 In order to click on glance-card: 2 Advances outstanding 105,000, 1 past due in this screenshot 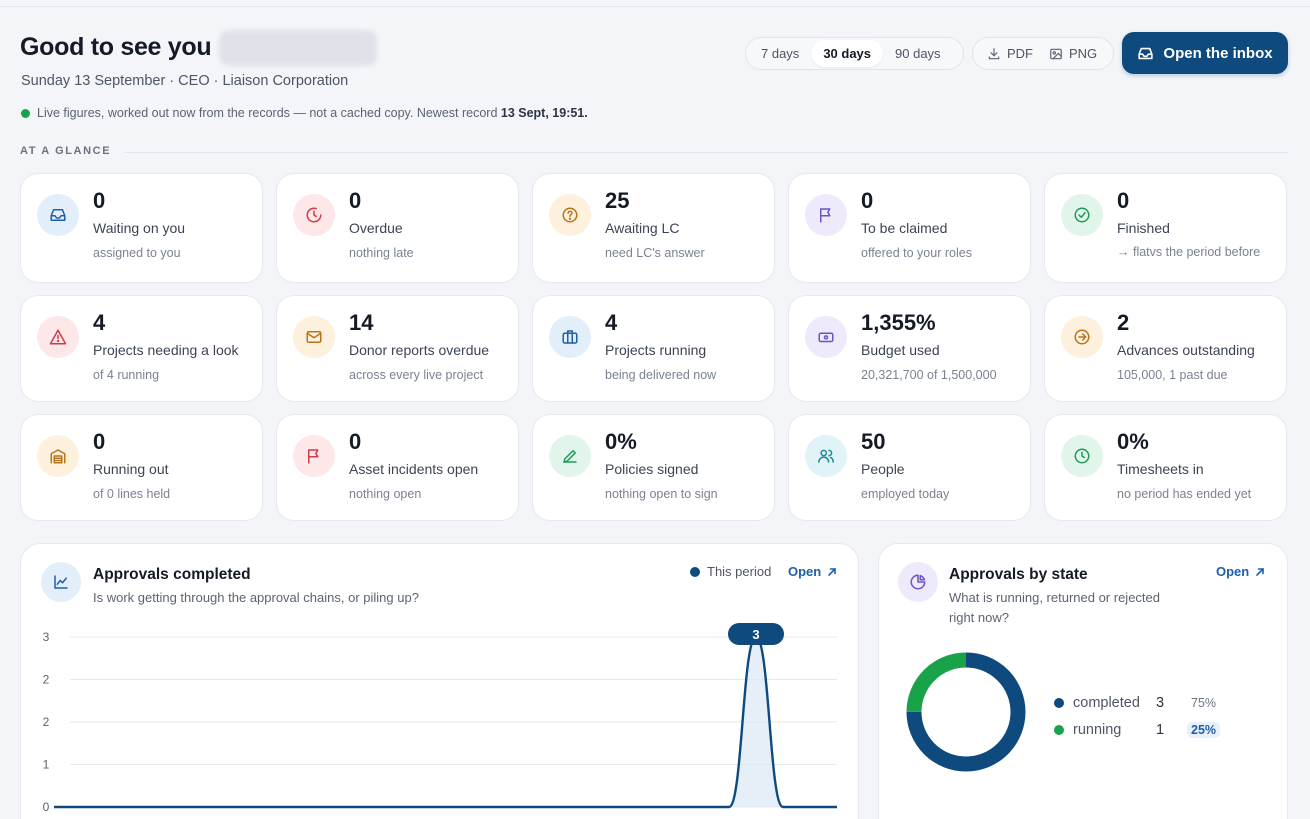, I will do `click(1165, 348)`.